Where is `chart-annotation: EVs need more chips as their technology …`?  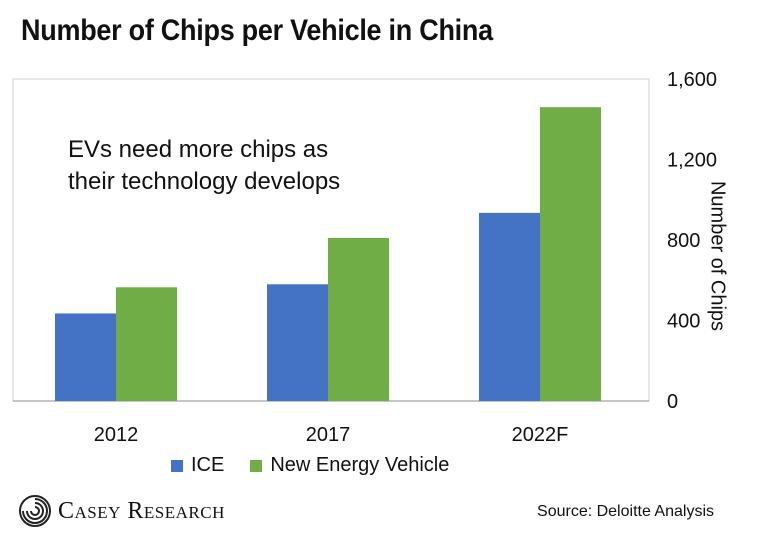 chart-annotation: EVs need more chips as their technology … is located at coordinates (228, 166).